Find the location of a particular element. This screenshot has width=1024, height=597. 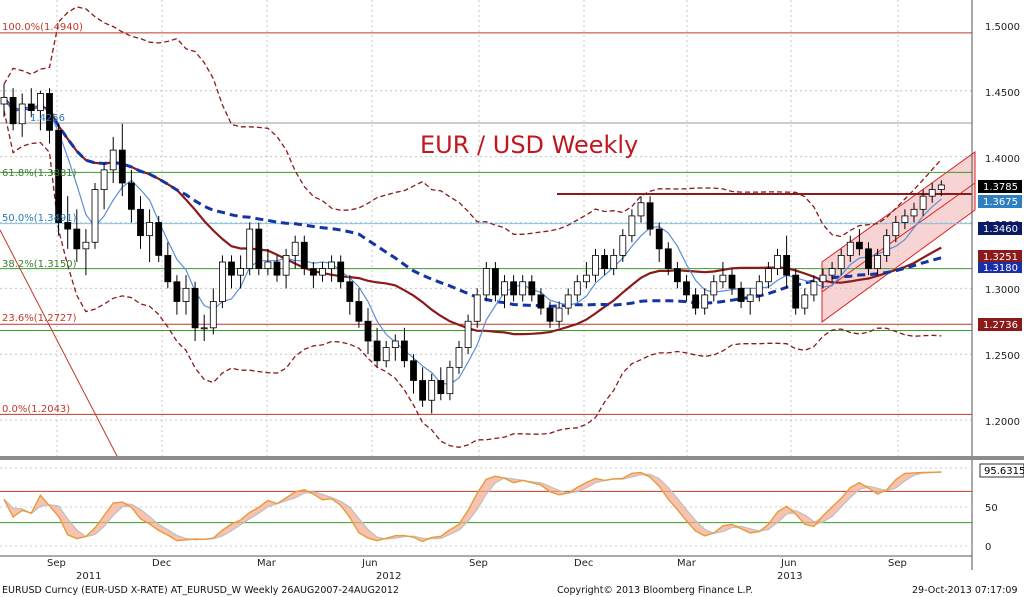

channel-midline is located at coordinates (898, 237).